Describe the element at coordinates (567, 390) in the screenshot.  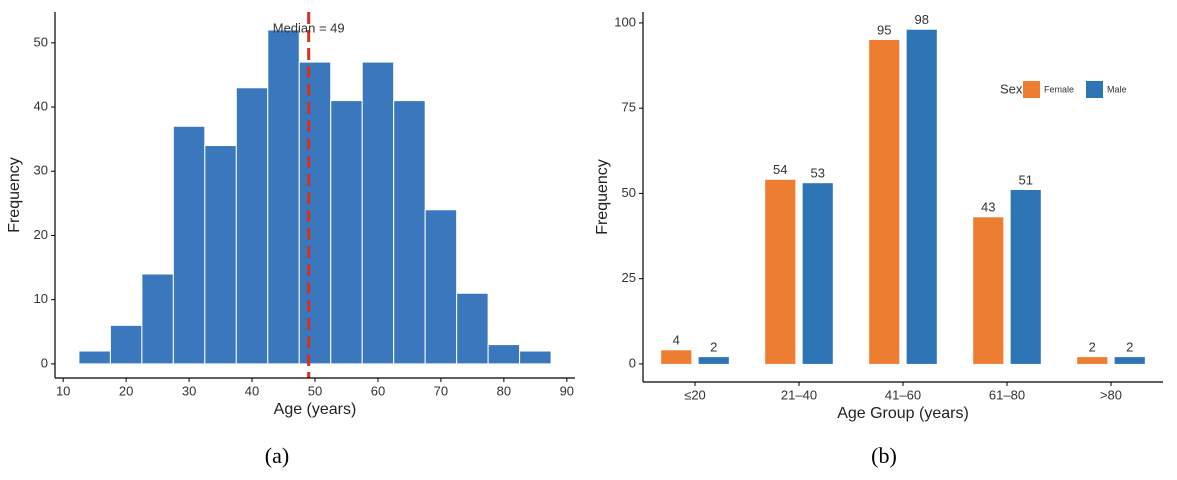
I see `x-tick-label: 90` at that location.